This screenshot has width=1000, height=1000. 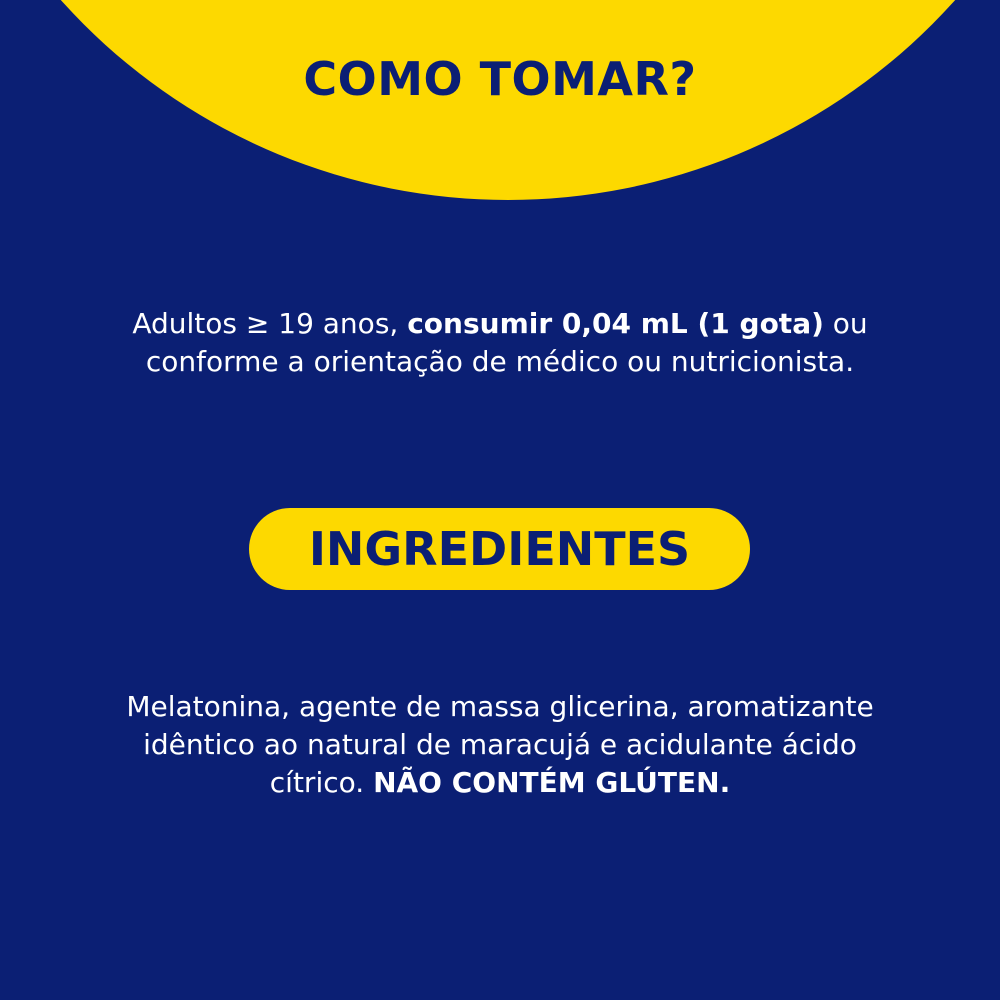 I want to click on how-to-text-start: Adultos ≥ 19 anos,, so click(x=270, y=323).